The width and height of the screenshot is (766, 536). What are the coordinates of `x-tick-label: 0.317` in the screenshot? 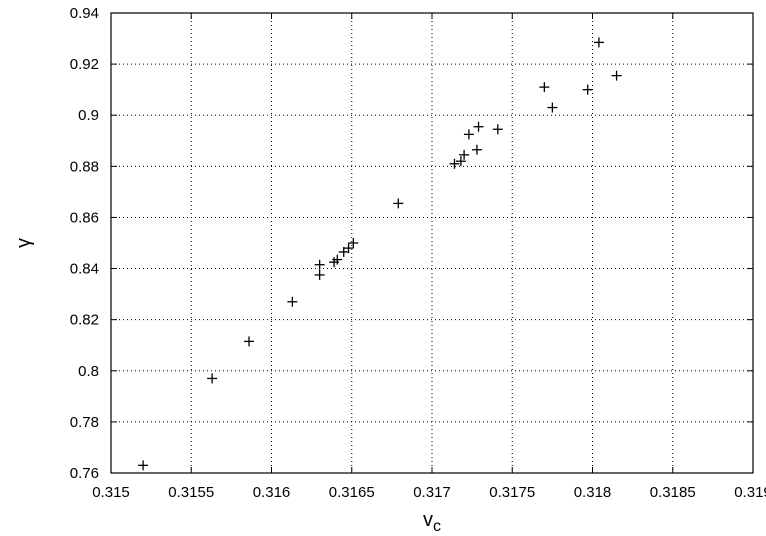 It's located at (432, 492).